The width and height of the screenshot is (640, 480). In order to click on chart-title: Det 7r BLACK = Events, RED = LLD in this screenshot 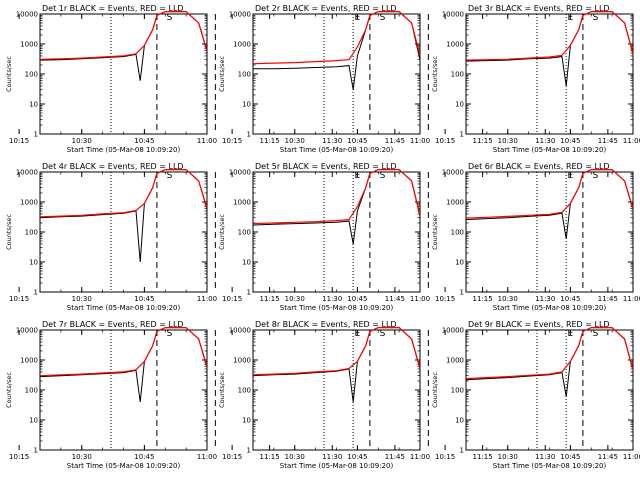, I will do `click(113, 324)`.